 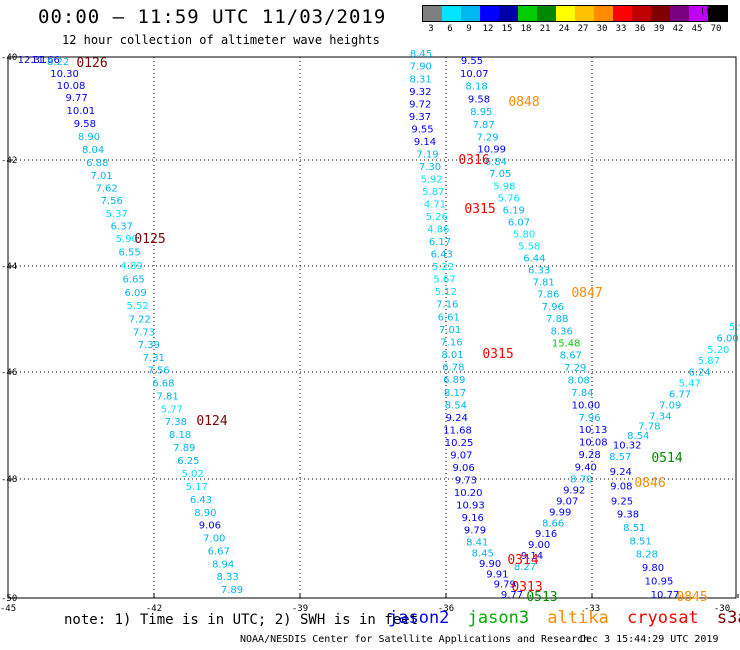 I want to click on wave-height-value: 7.86, so click(x=548, y=295).